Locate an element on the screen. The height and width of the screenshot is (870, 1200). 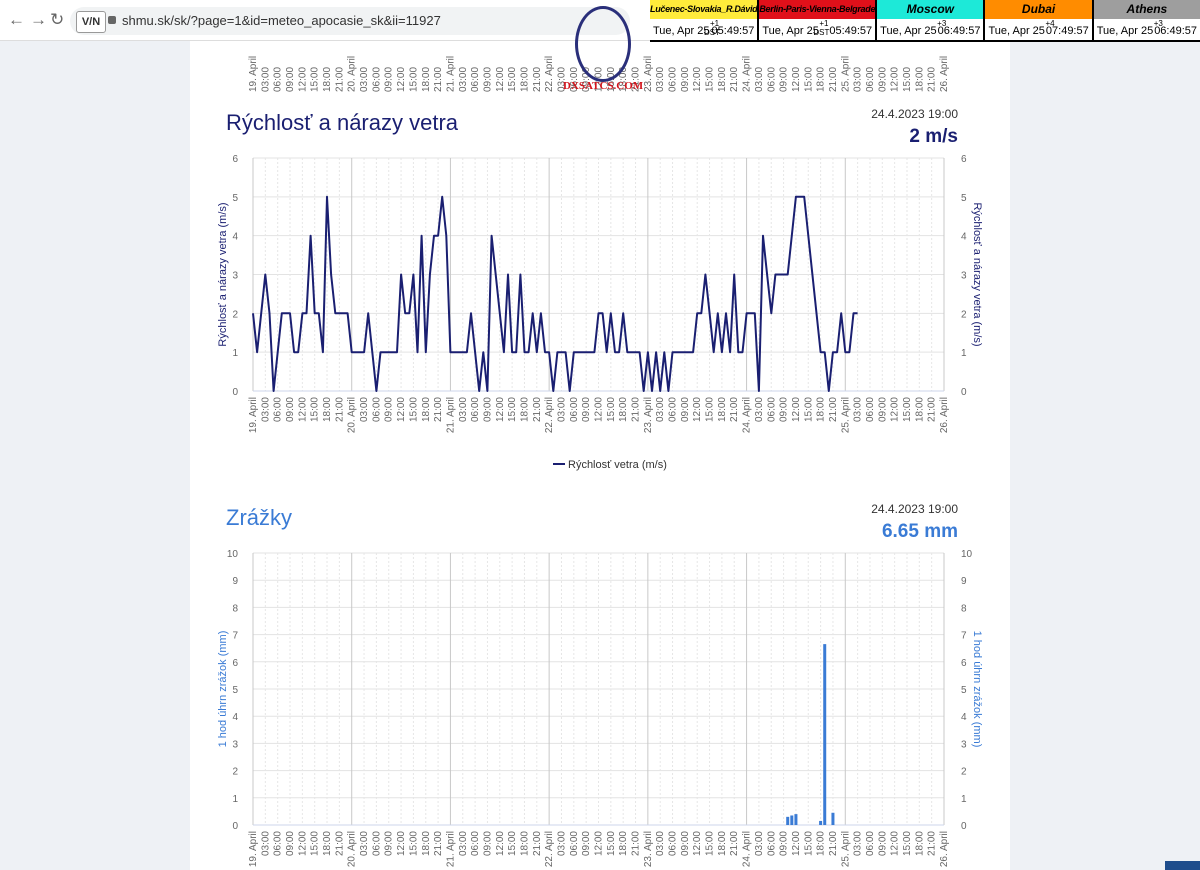
y-tick-label: 4 is located at coordinates (235, 237).